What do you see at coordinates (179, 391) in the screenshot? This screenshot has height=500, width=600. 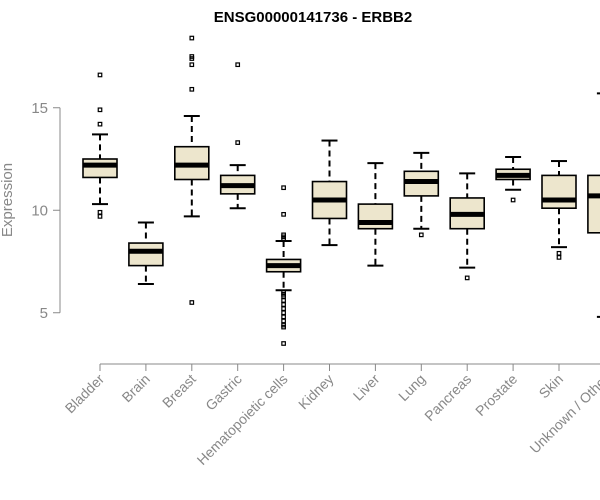 I see `x-tick-label: Breast` at bounding box center [179, 391].